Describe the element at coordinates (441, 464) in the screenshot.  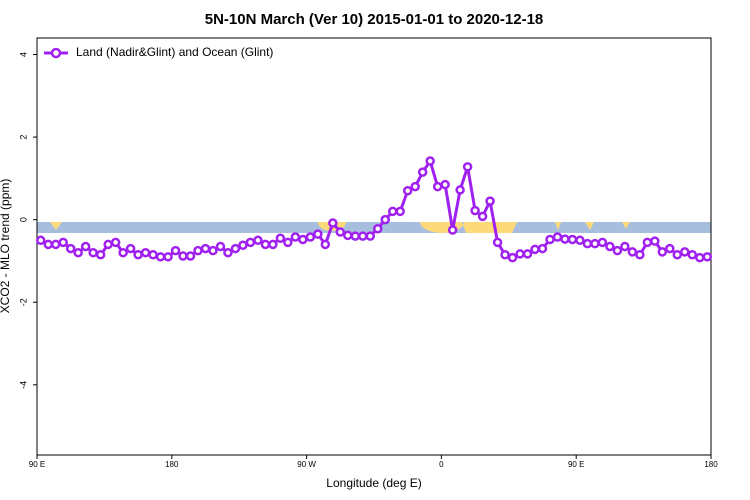
I see `x-tick-label: 0` at that location.